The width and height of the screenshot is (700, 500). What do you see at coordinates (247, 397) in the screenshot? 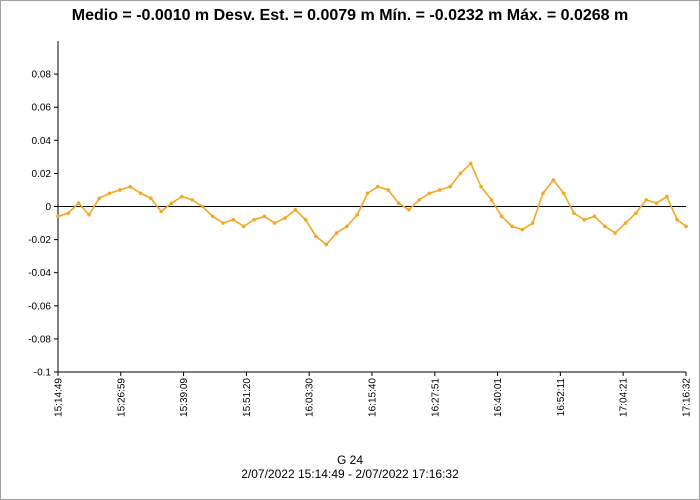
I see `x-tick-label: 15:51:20` at bounding box center [247, 397].